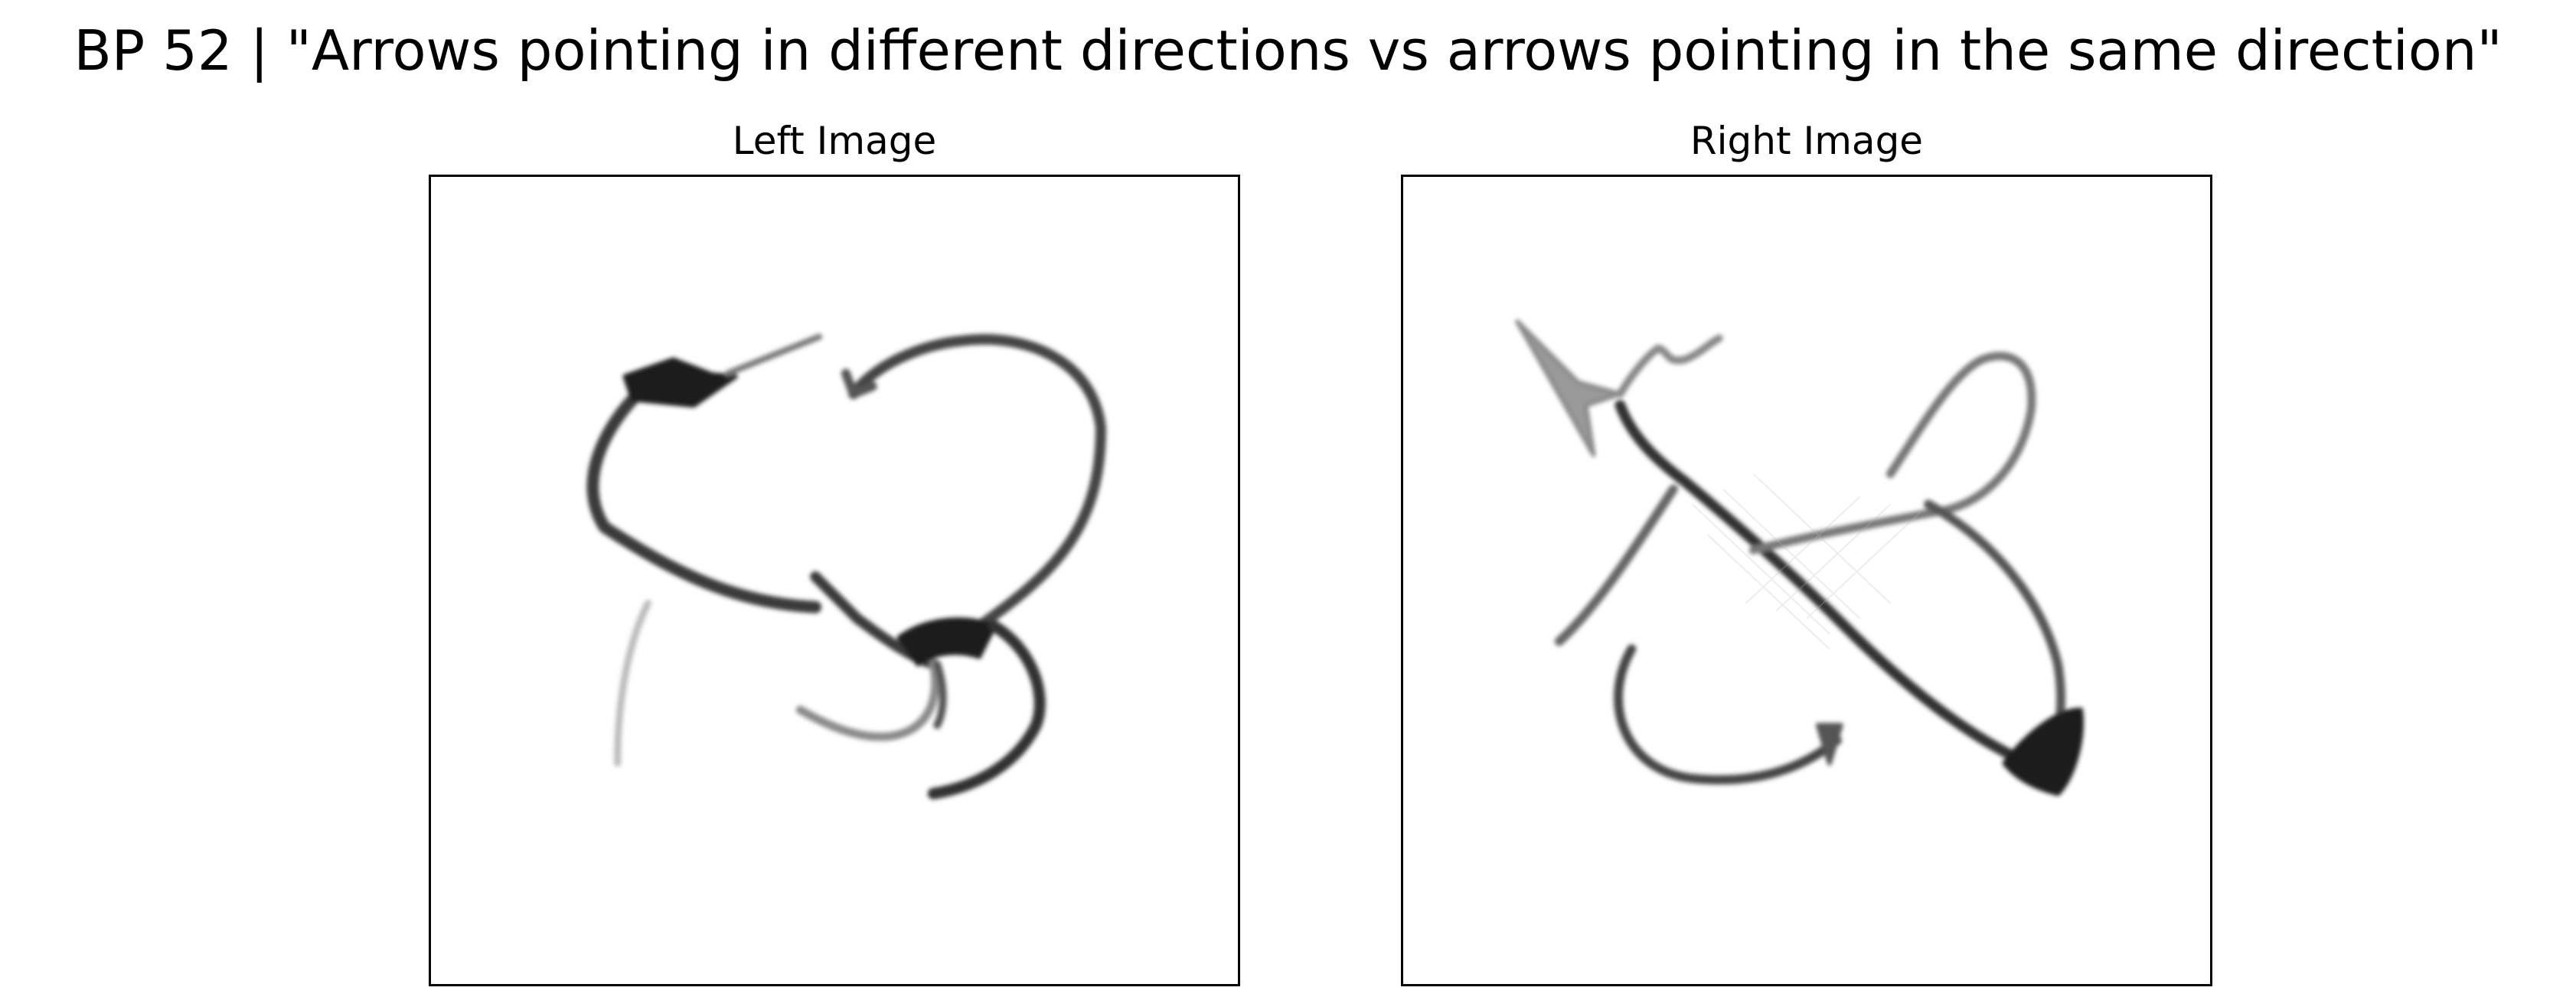 The width and height of the screenshot is (2576, 1007). Describe the element at coordinates (1892, 452) in the screenshot. I see `right-arrow-loop` at that location.